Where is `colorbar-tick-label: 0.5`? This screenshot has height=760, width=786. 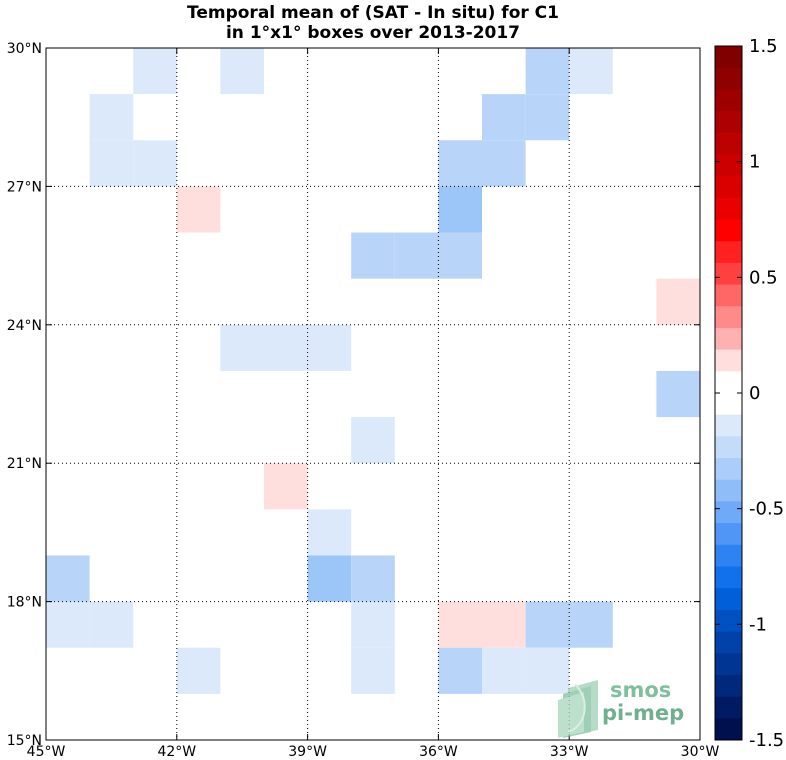 colorbar-tick-label: 0.5 is located at coordinates (763, 277).